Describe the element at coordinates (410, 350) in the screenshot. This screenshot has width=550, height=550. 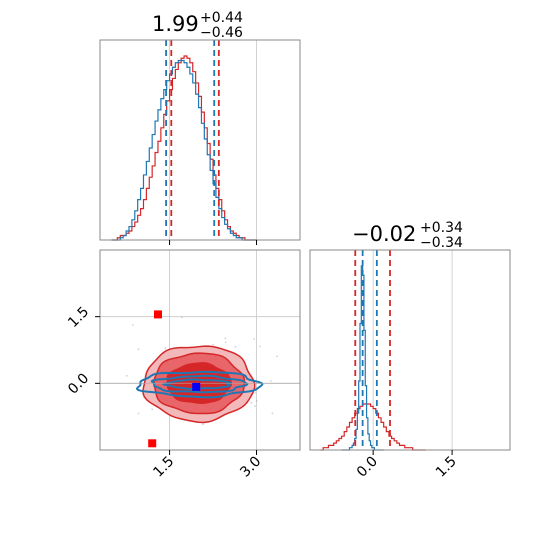
I see `hist2-frame` at that location.